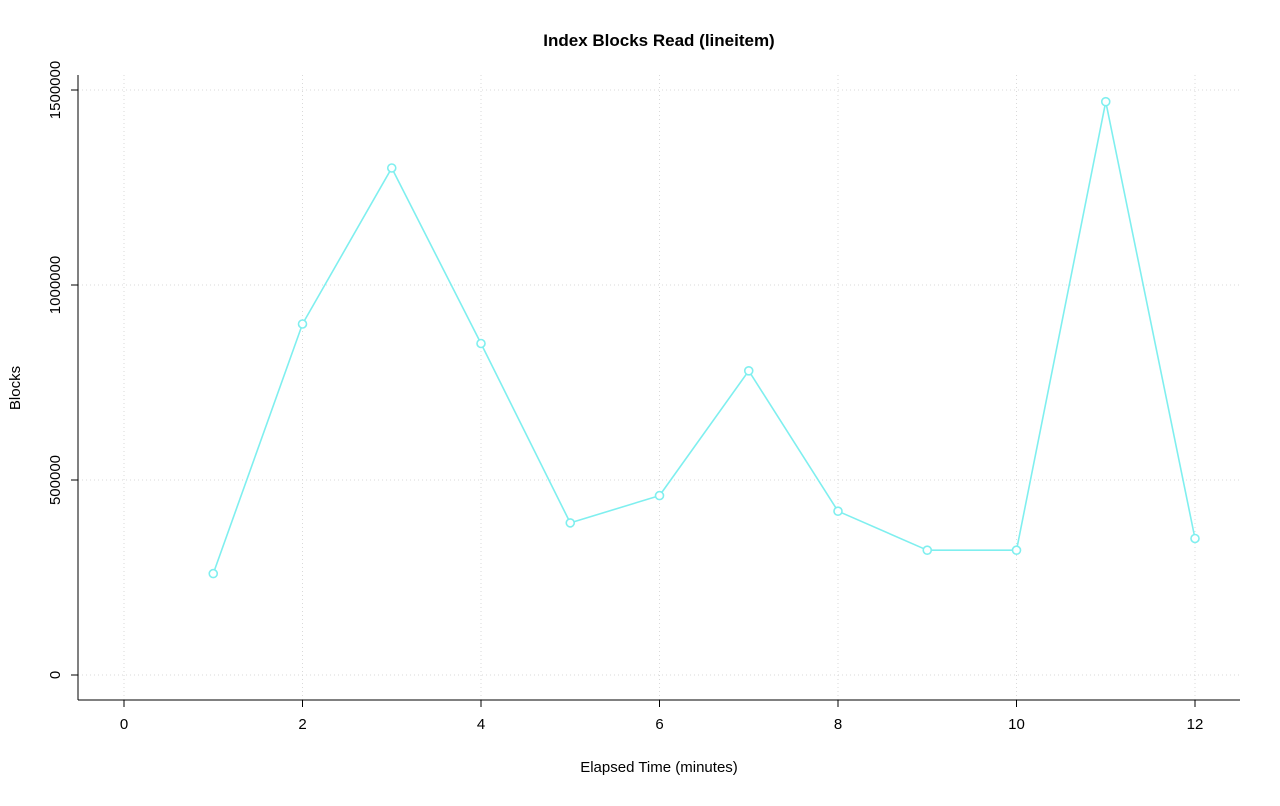 The image size is (1280, 806). I want to click on x-tick-label: 8, so click(838, 724).